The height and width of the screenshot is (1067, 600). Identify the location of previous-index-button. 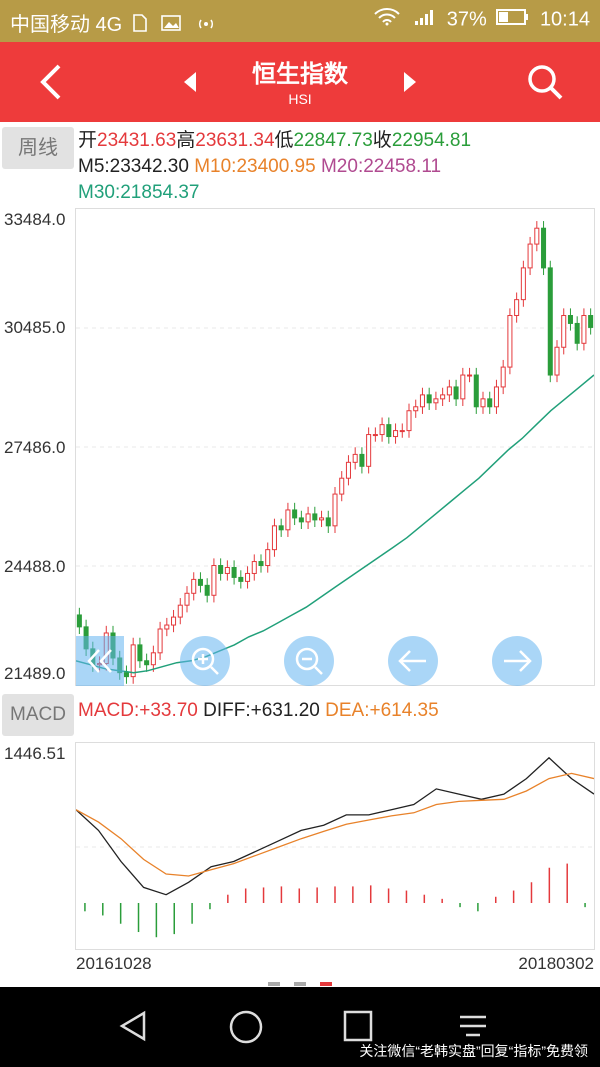
(190, 82).